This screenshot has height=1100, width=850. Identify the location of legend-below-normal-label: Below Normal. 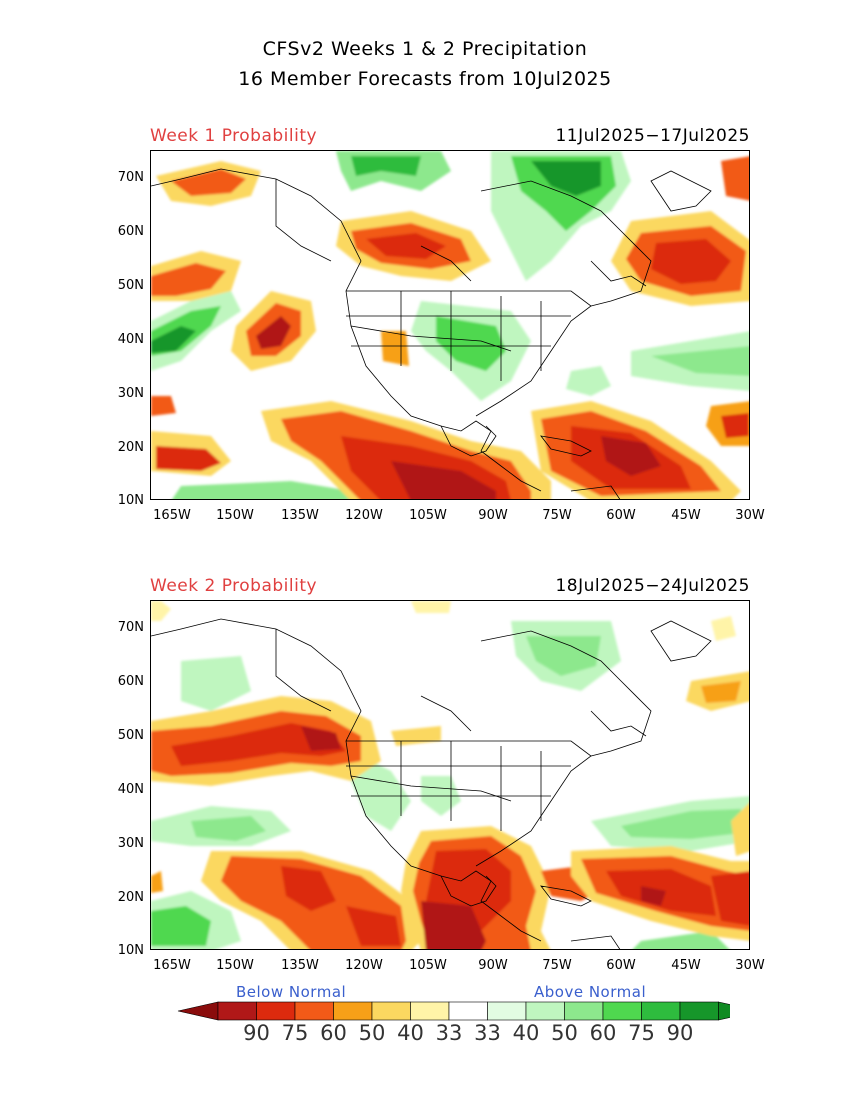
(291, 992).